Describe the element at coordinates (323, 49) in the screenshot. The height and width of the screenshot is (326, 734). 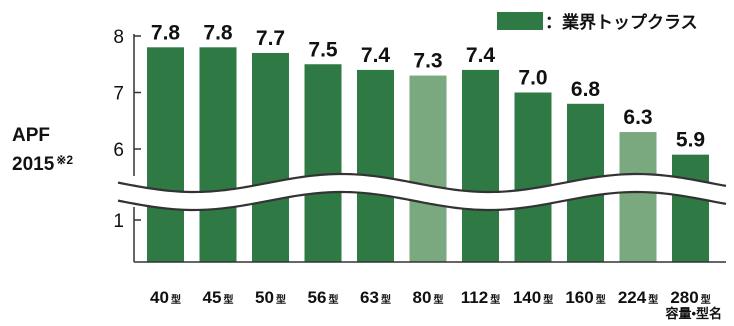
I see `value-label-56: 7.5` at that location.